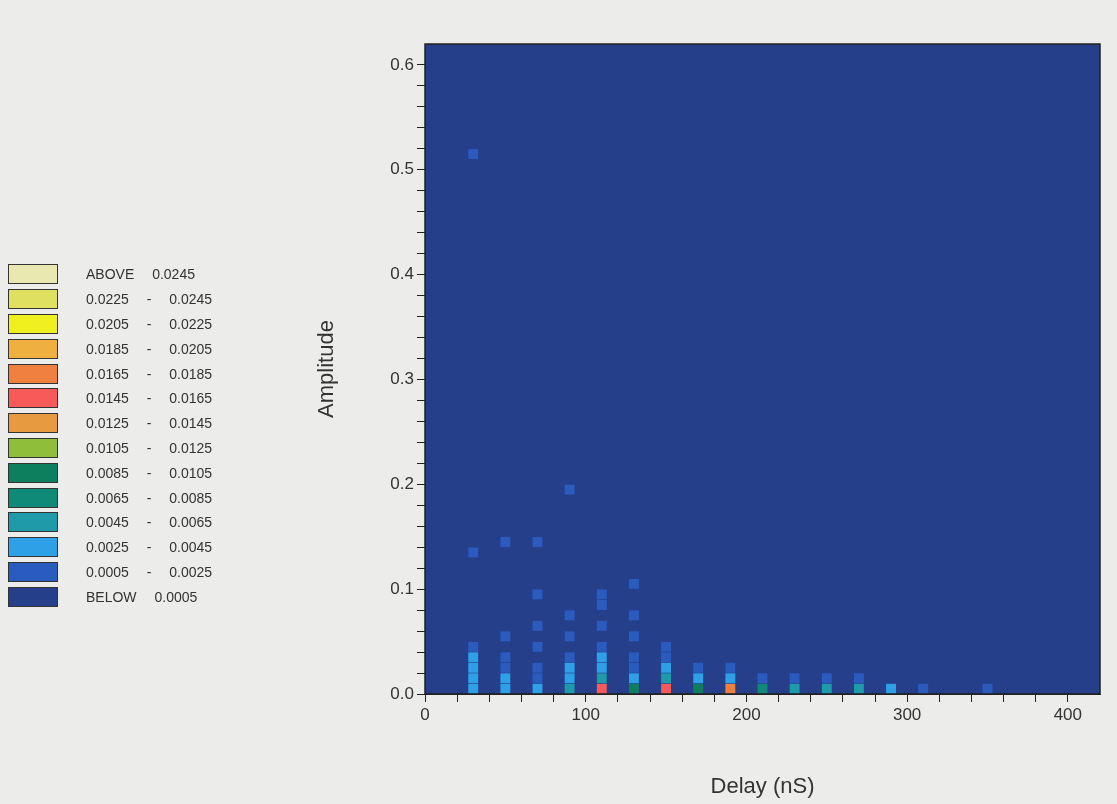  I want to click on legend-label: 0.0105 - 0.0125, so click(149, 447).